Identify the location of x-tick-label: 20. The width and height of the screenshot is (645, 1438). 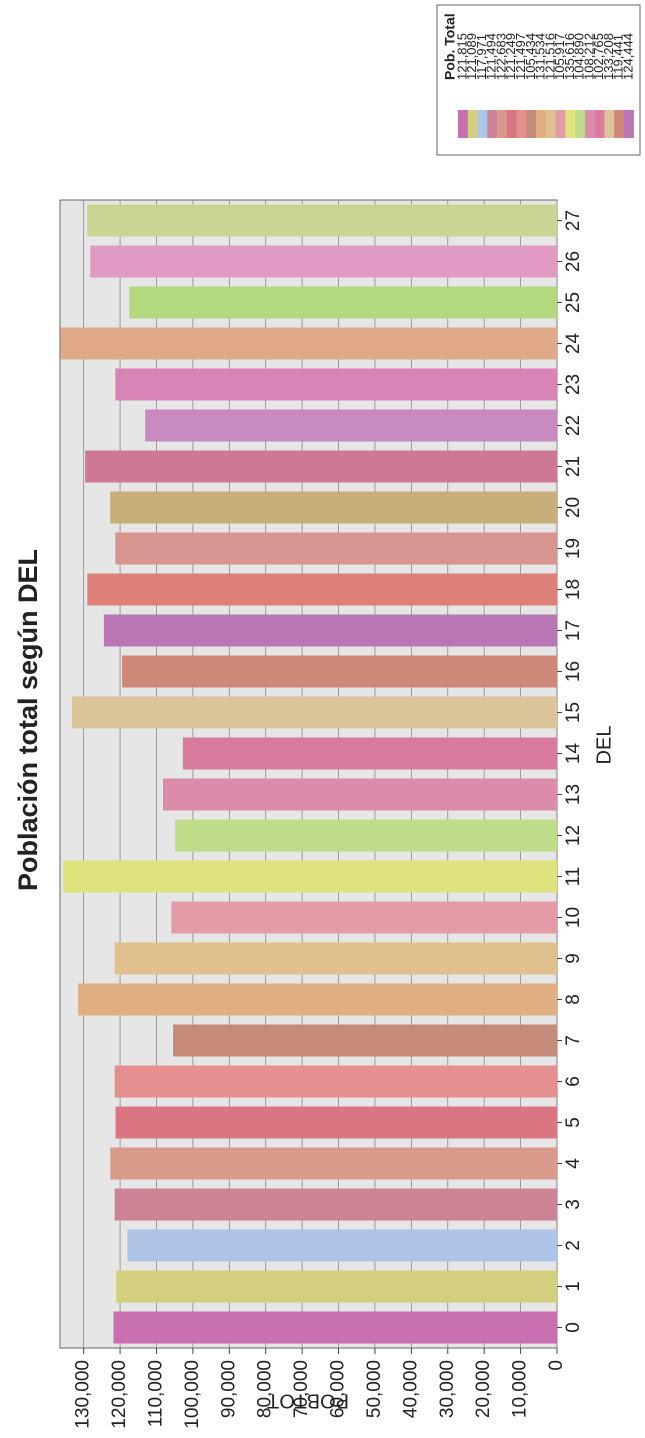
(573, 507).